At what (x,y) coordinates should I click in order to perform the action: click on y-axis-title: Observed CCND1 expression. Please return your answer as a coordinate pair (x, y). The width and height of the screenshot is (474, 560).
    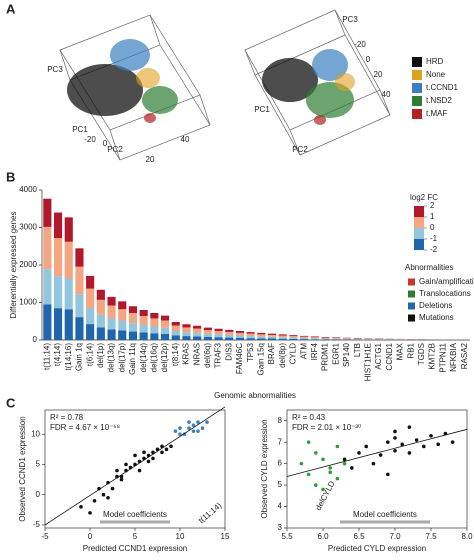
    Looking at the image, I should click on (22, 468).